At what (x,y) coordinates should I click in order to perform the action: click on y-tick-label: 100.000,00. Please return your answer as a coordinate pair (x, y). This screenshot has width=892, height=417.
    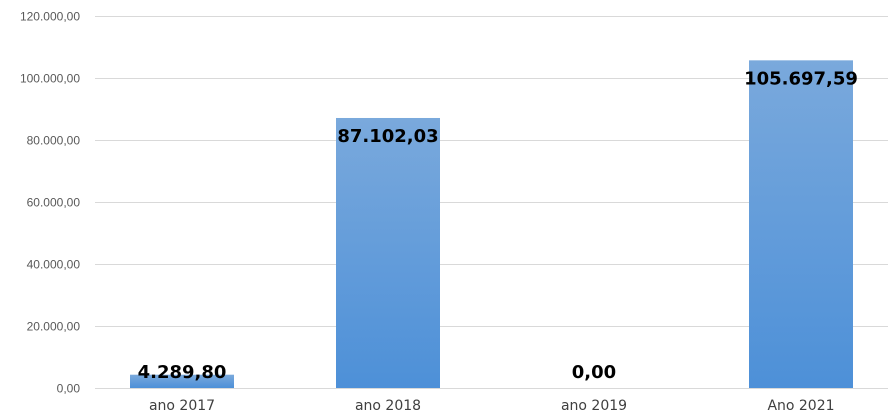
    Looking at the image, I should click on (50, 79).